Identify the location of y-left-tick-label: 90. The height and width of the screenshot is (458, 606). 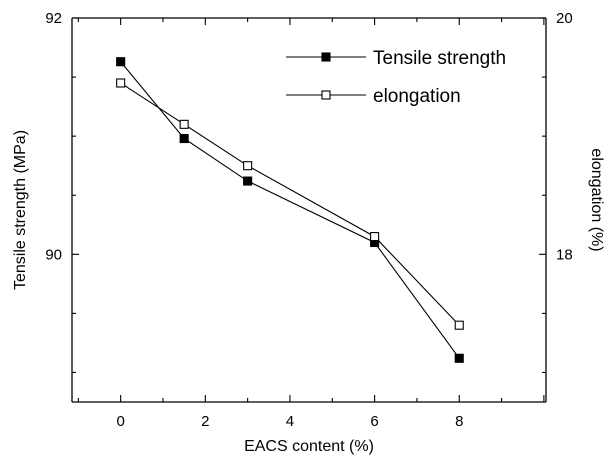
(53, 254).